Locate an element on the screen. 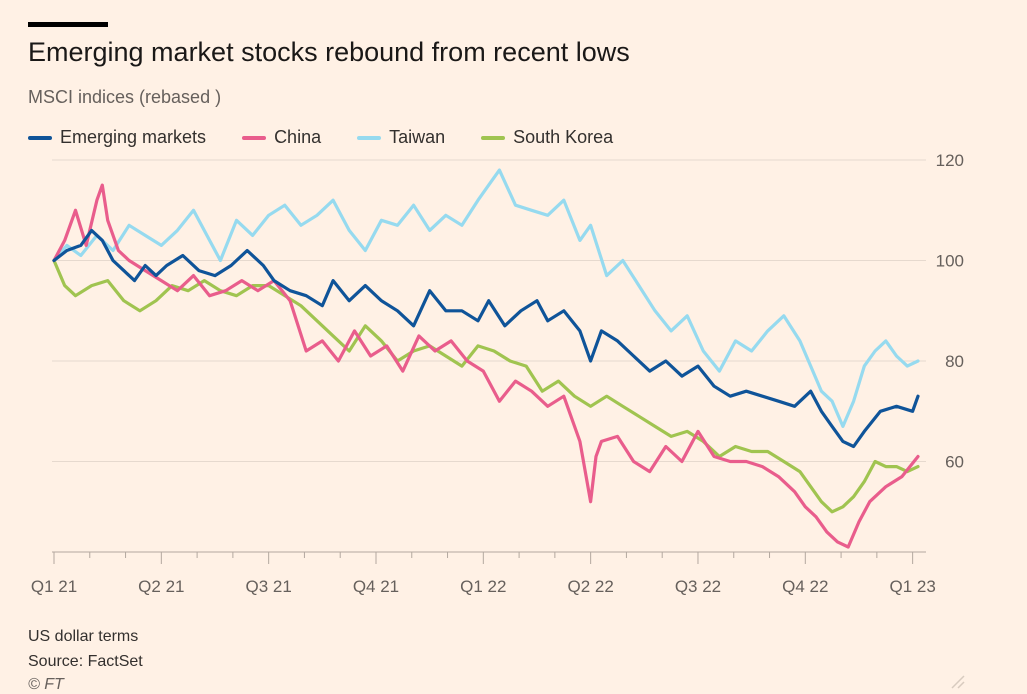  copyright: © FT is located at coordinates (46, 684).